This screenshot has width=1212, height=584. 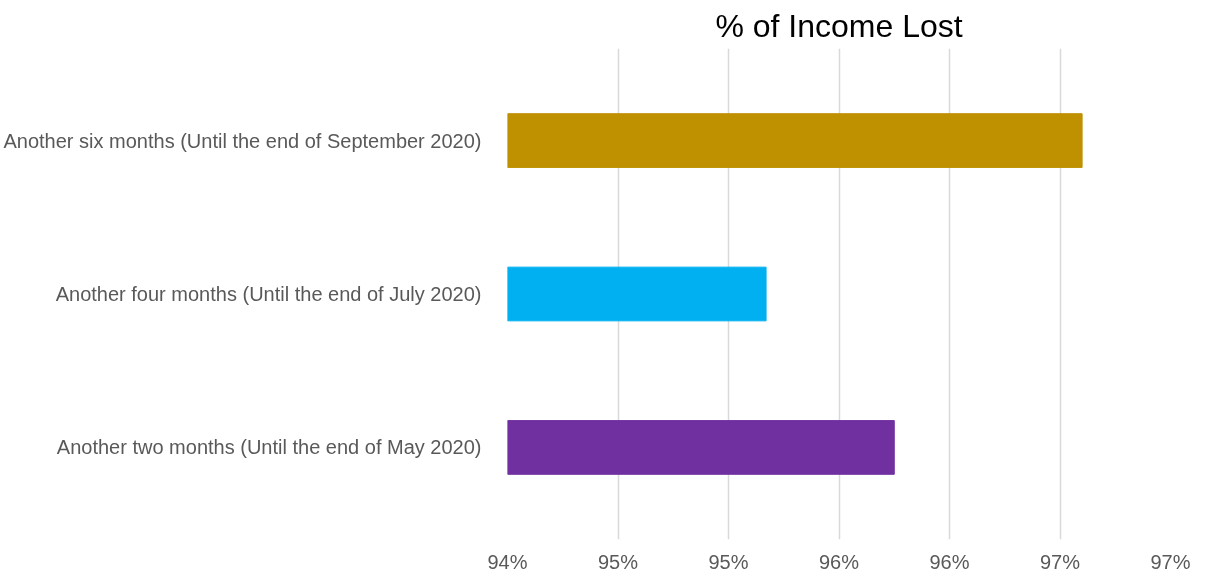 What do you see at coordinates (268, 294) in the screenshot?
I see `y-tick-label: Another four months (Until the end of July 2020)` at bounding box center [268, 294].